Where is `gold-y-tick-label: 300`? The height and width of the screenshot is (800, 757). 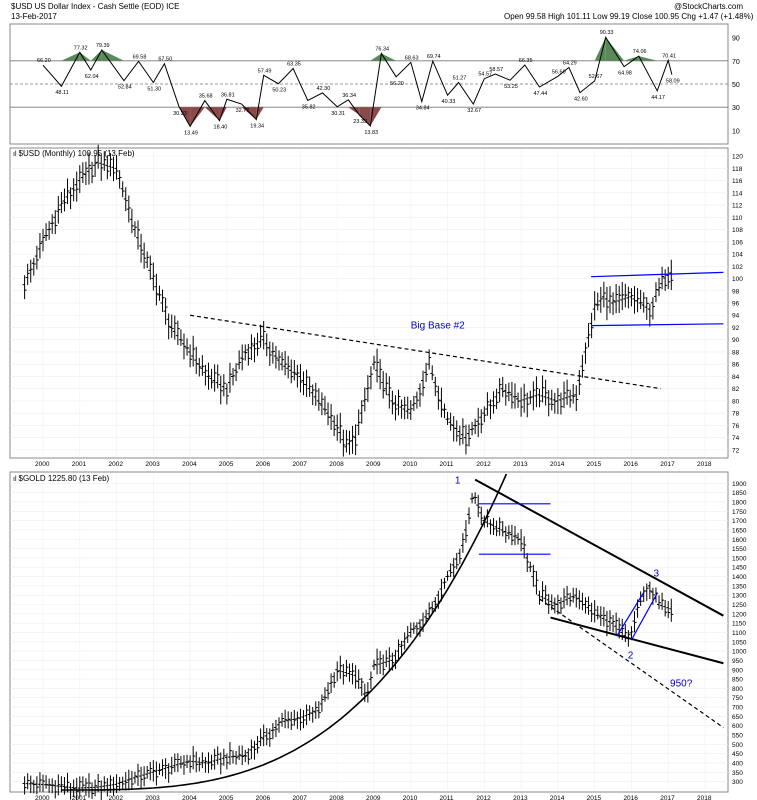
gold-y-tick-label: 300 is located at coordinates (737, 782).